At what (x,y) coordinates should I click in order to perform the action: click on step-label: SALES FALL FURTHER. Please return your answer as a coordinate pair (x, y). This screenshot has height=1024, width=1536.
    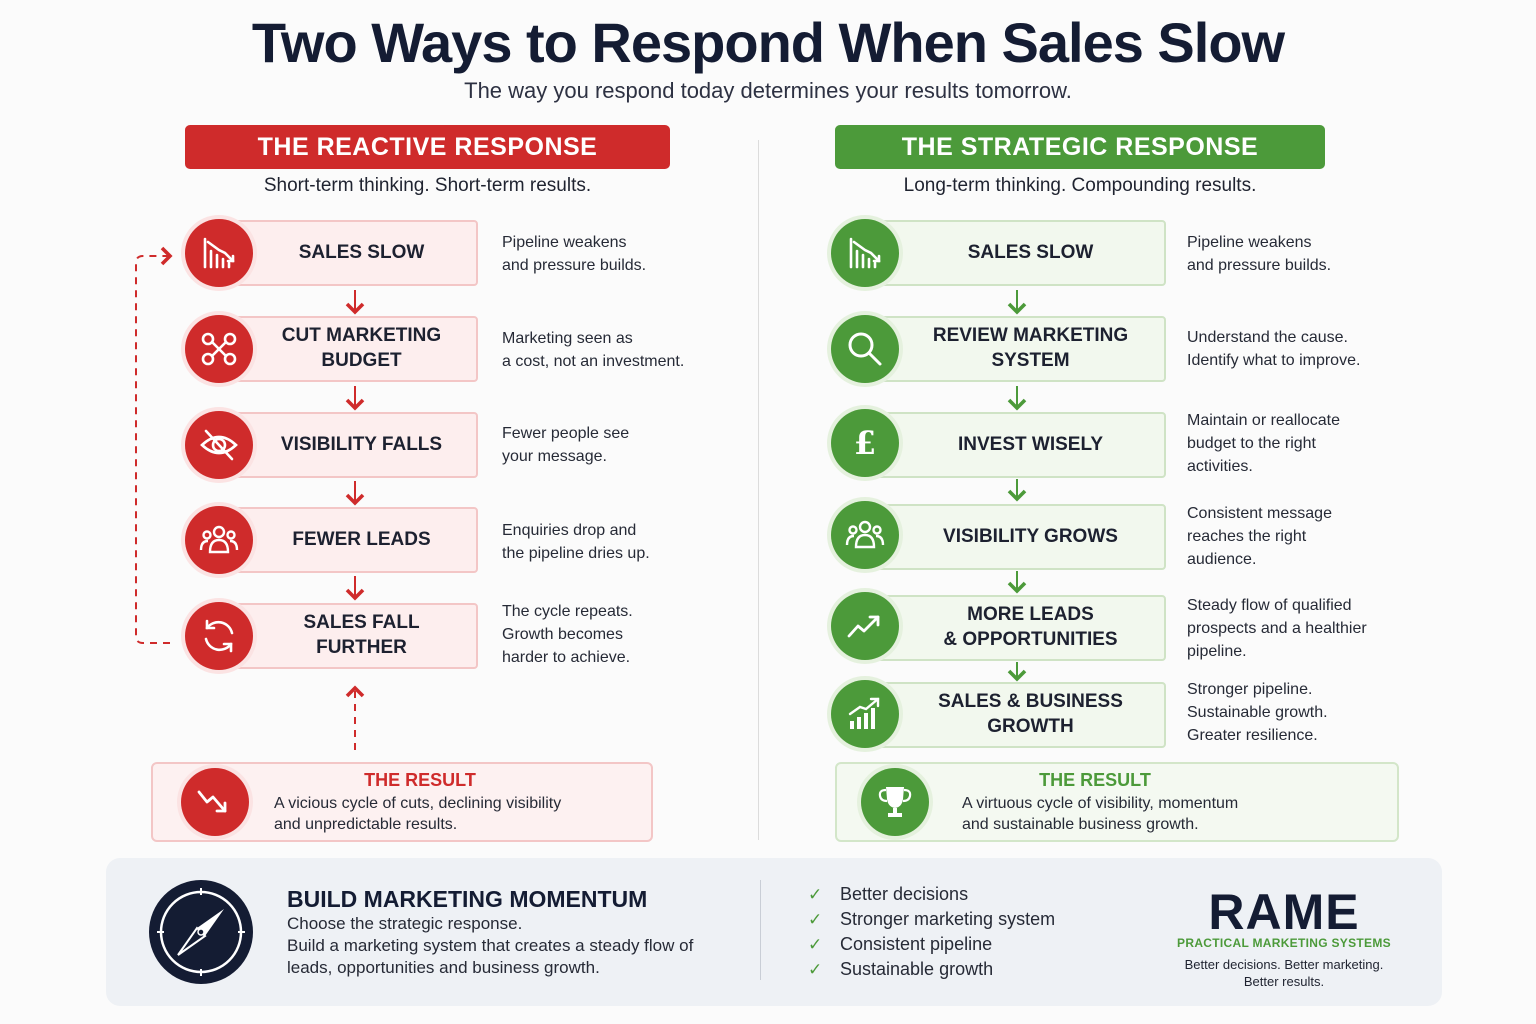
    Looking at the image, I should click on (361, 635).